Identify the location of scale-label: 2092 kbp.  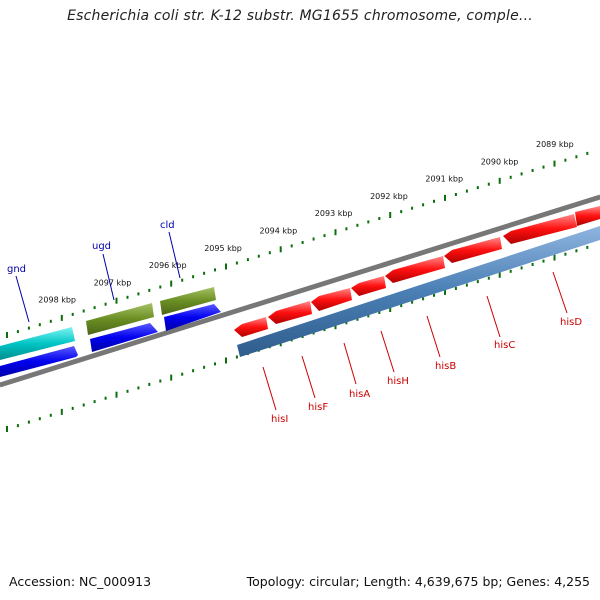
(389, 196).